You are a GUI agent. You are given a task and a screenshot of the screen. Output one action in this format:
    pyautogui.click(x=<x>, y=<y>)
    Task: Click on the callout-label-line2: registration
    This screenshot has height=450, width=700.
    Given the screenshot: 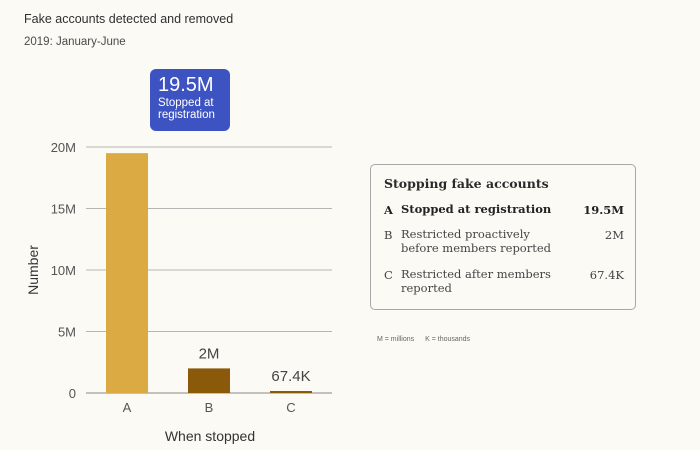 What is the action you would take?
    pyautogui.click(x=186, y=115)
    